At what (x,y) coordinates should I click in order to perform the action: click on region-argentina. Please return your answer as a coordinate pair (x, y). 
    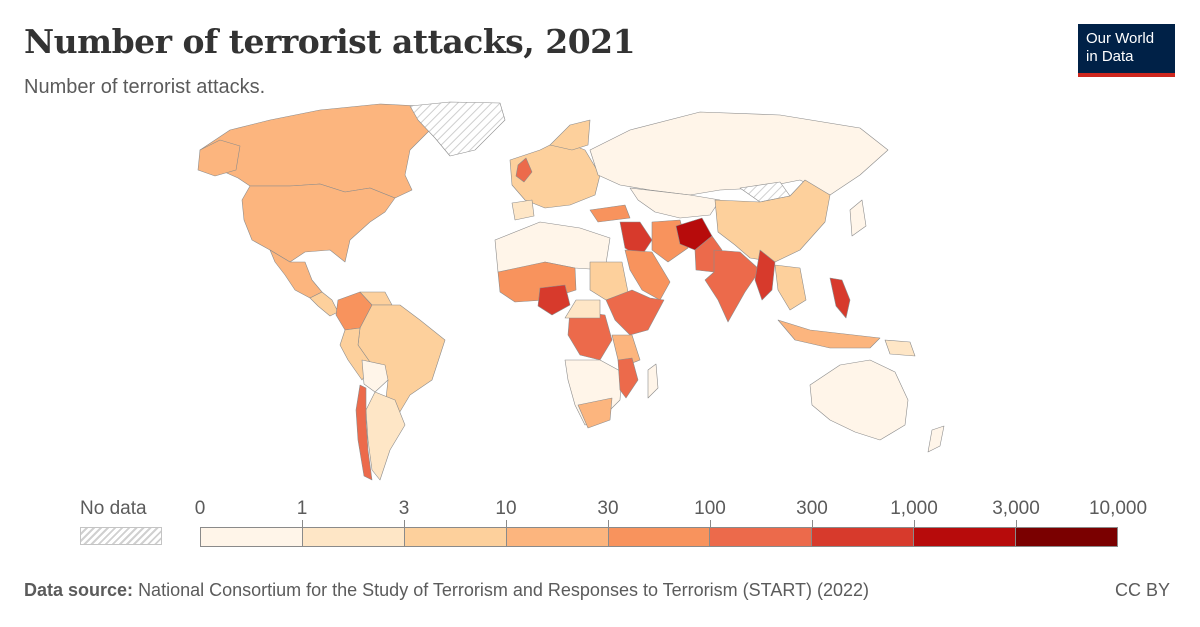
    Looking at the image, I should click on (385, 436).